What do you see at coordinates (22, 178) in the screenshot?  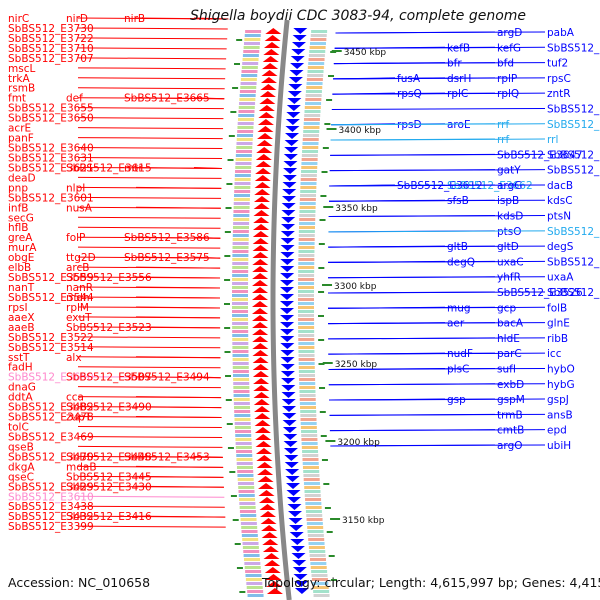 I see `gene-label: deaD` at bounding box center [22, 178].